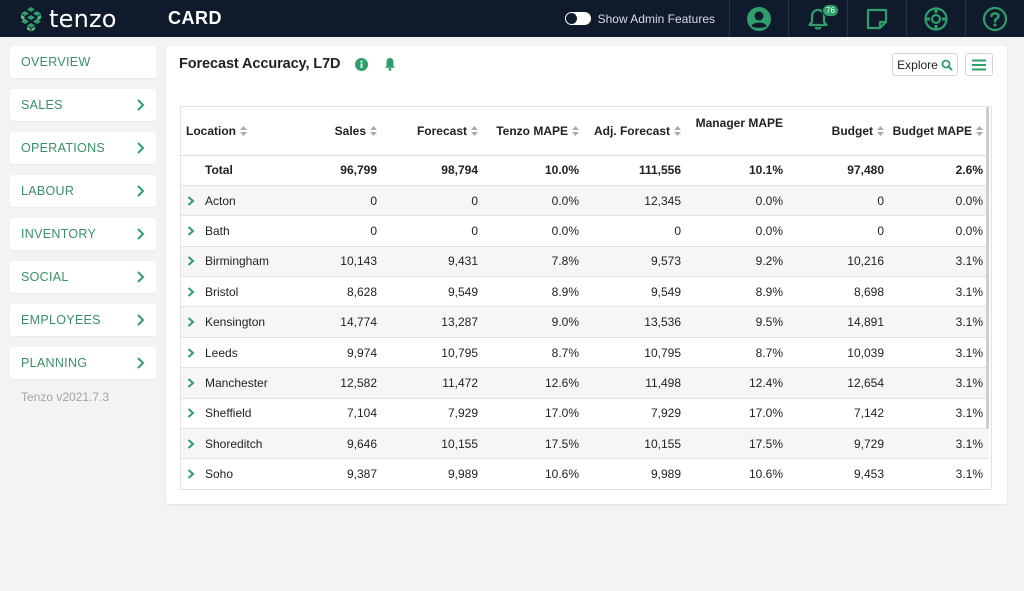 This screenshot has height=591, width=1024. I want to click on location-cell: Birmingham, so click(238, 262).